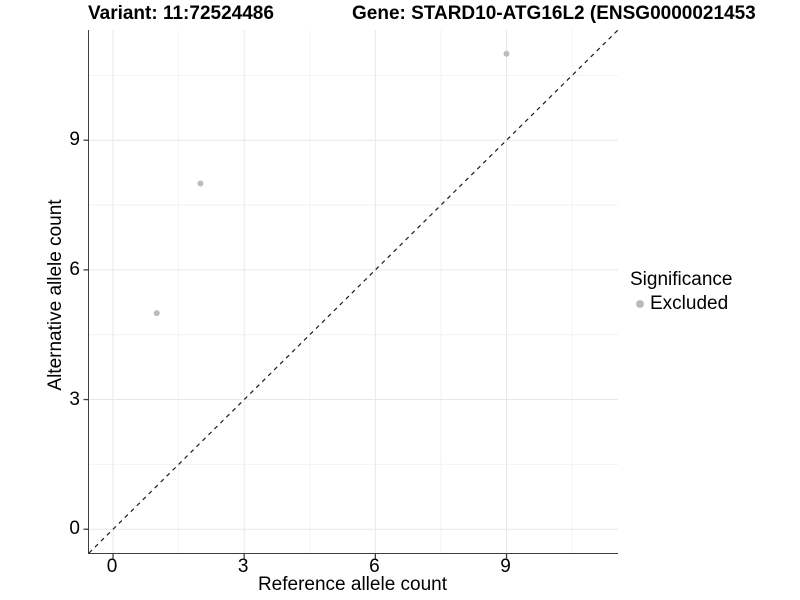 This screenshot has width=800, height=600. I want to click on y-tick-label: 9, so click(74, 140).